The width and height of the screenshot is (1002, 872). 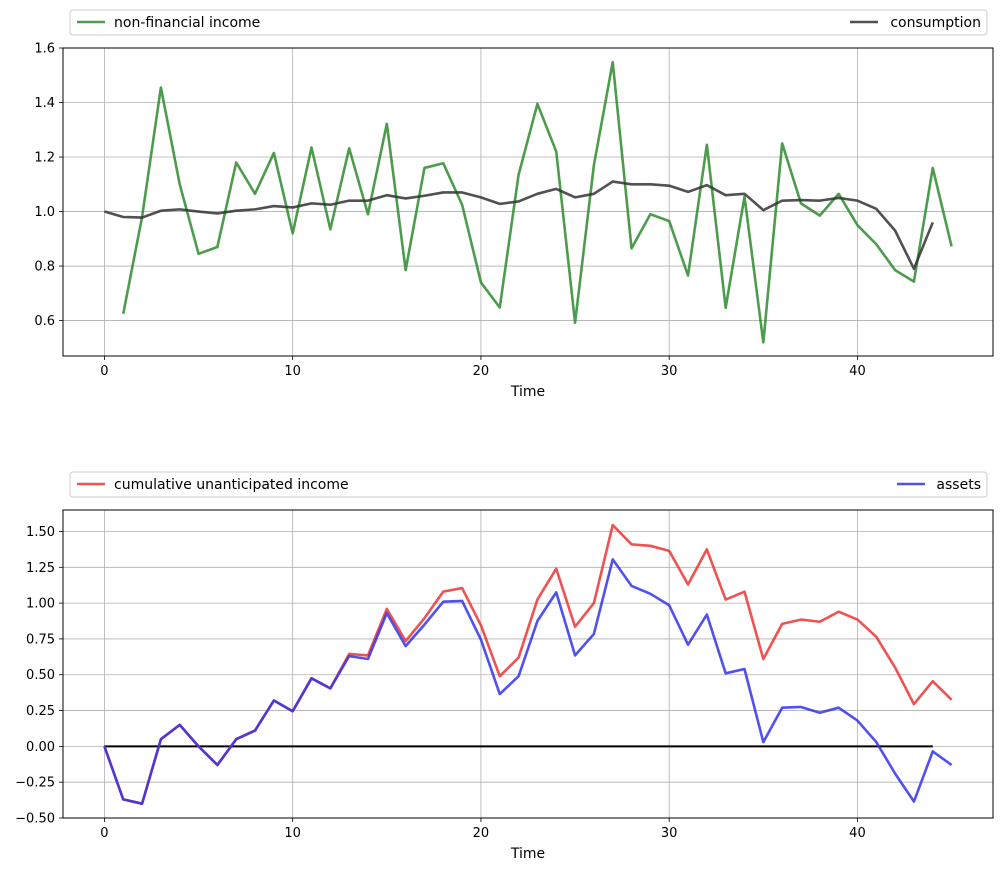 What do you see at coordinates (935, 23) in the screenshot?
I see `legend-label-consumption: consumption` at bounding box center [935, 23].